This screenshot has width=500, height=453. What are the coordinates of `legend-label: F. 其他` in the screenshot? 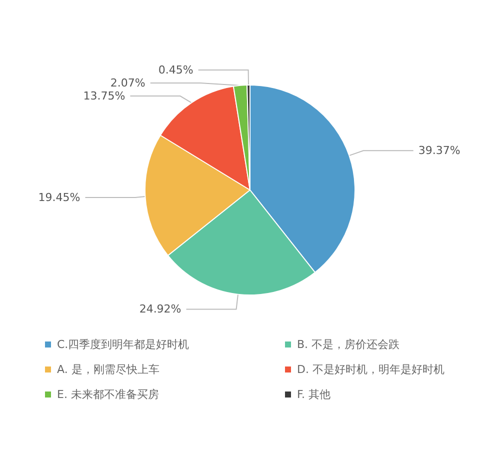 It's located at (314, 394).